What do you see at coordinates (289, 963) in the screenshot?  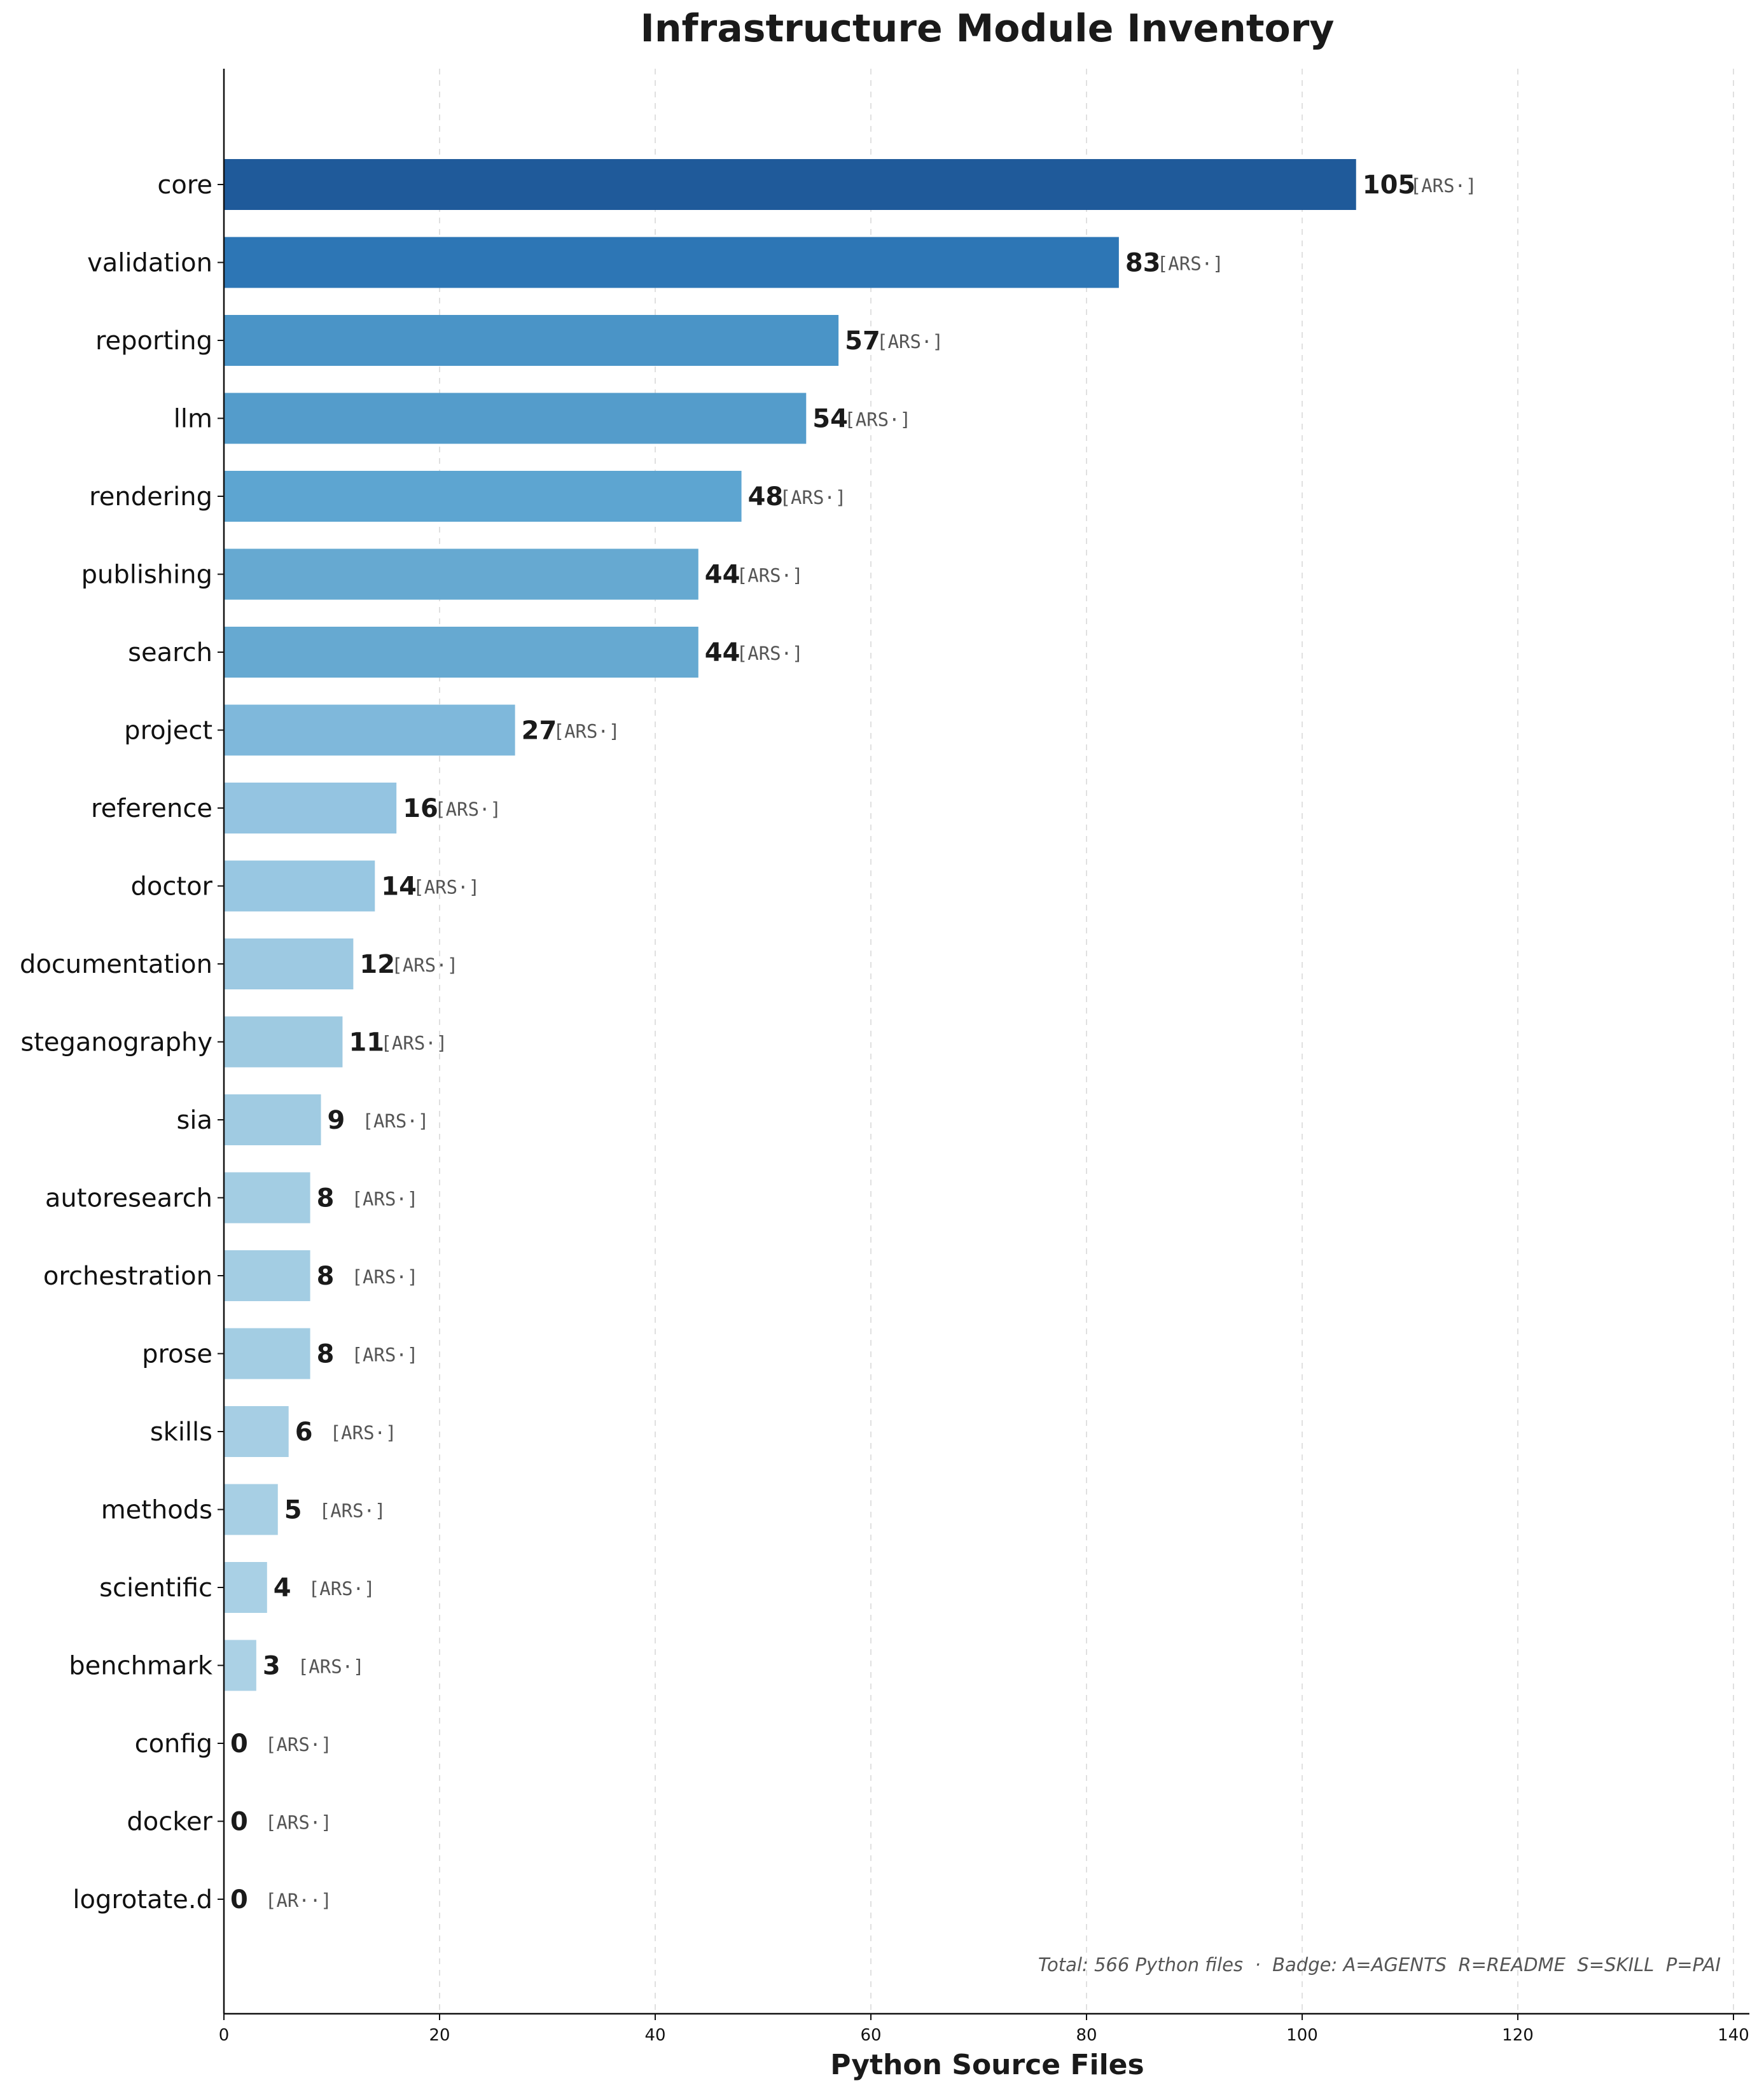 I see `bar-documentation` at bounding box center [289, 963].